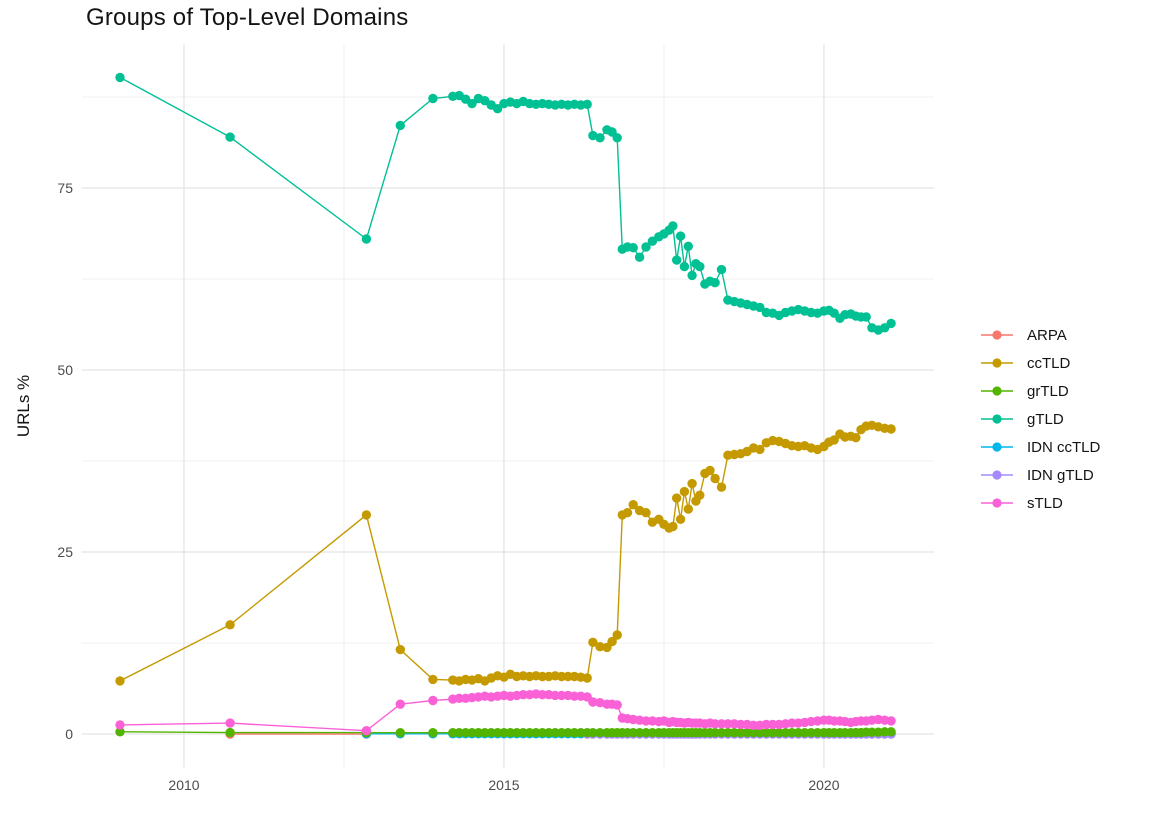 The height and width of the screenshot is (827, 1164). What do you see at coordinates (23, 406) in the screenshot?
I see `y-axis-title: URLs %` at bounding box center [23, 406].